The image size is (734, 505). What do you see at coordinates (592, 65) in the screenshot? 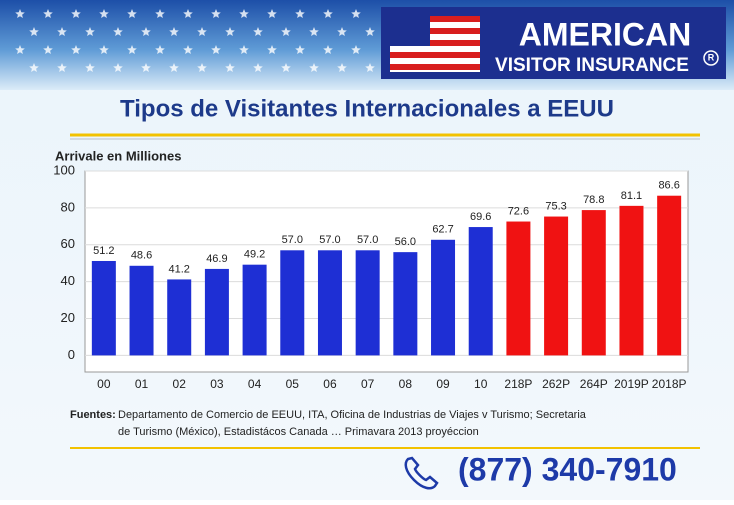
I see `logo-subtitle: VISITOR INSURANCE` at bounding box center [592, 65].